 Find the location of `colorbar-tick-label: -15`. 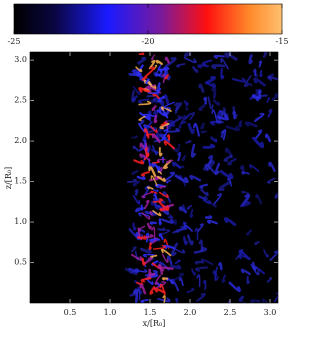

colorbar-tick-label: -15 is located at coordinates (282, 41).